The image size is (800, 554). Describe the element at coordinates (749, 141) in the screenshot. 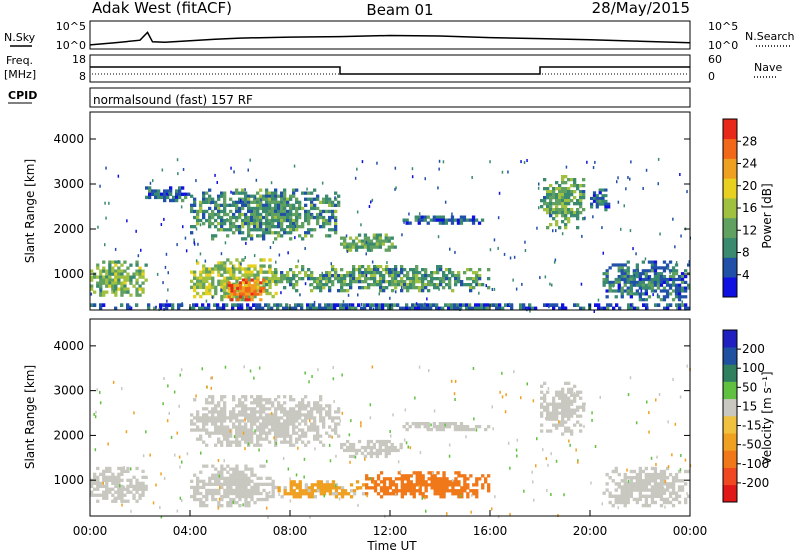

I see `colorbar-tick-label: 28` at that location.